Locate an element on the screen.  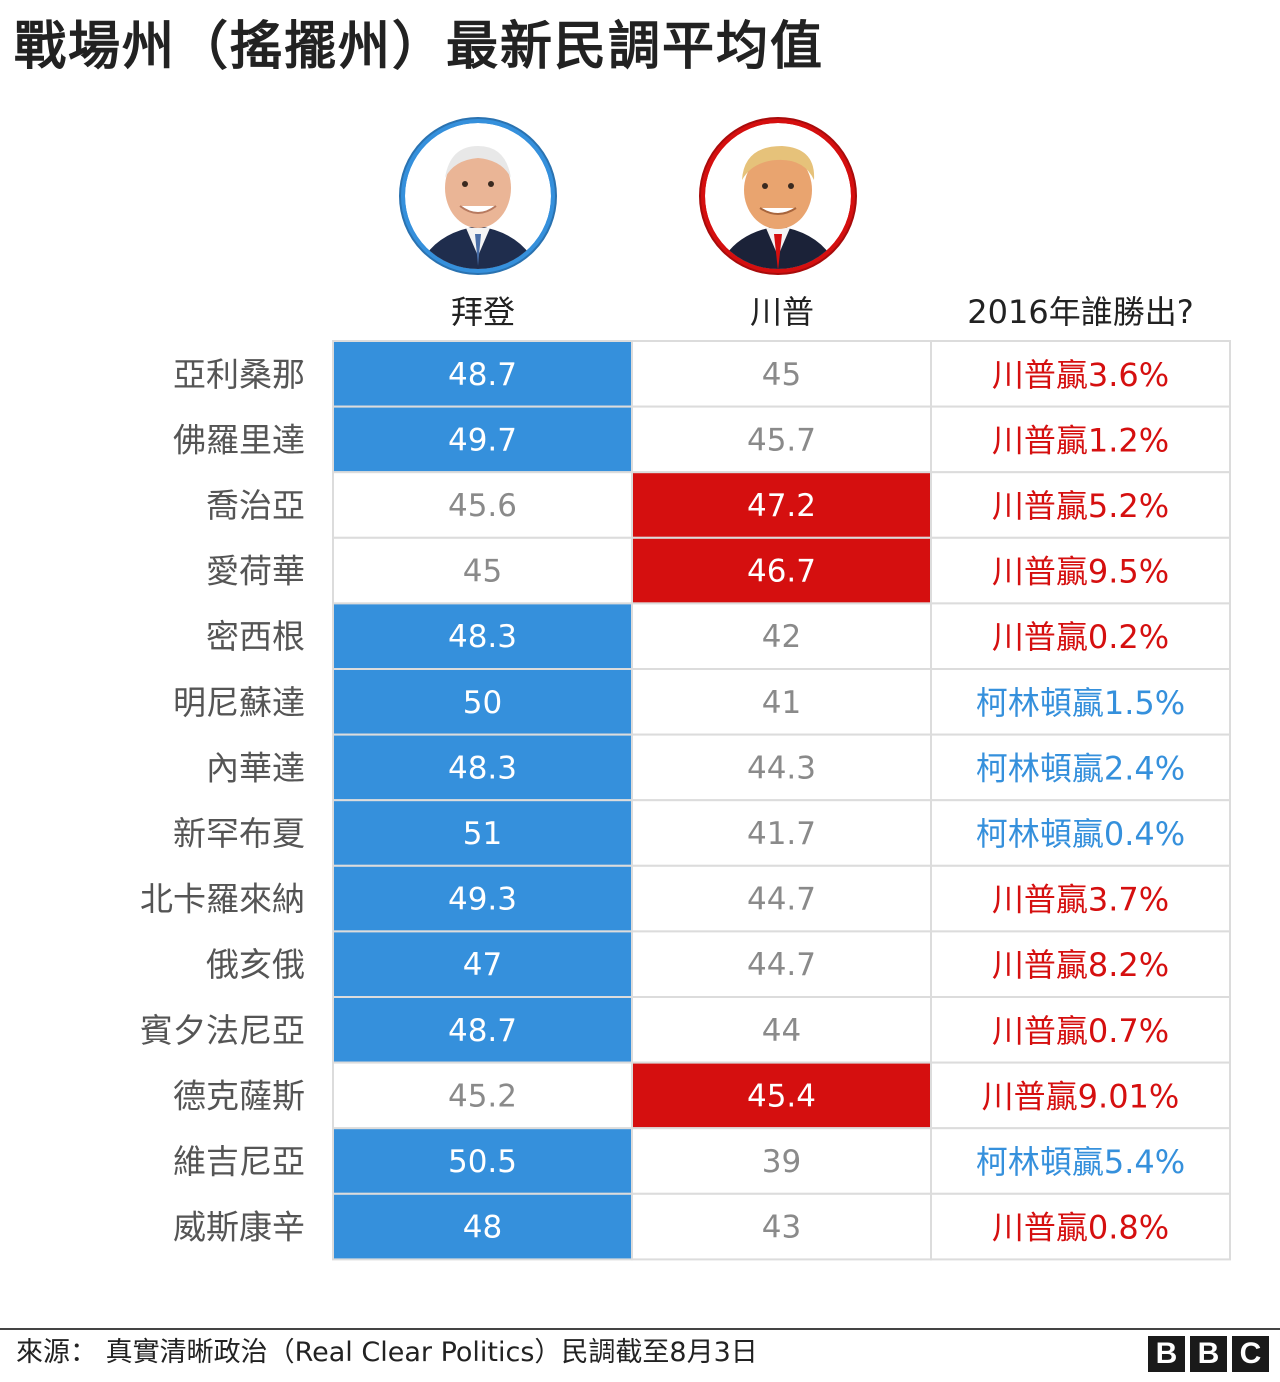
trump-value: 39 is located at coordinates (781, 1162).